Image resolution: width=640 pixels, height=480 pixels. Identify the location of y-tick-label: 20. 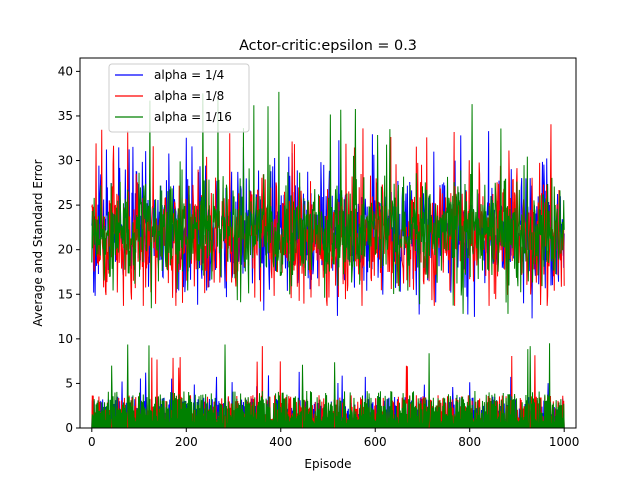
(65, 250).